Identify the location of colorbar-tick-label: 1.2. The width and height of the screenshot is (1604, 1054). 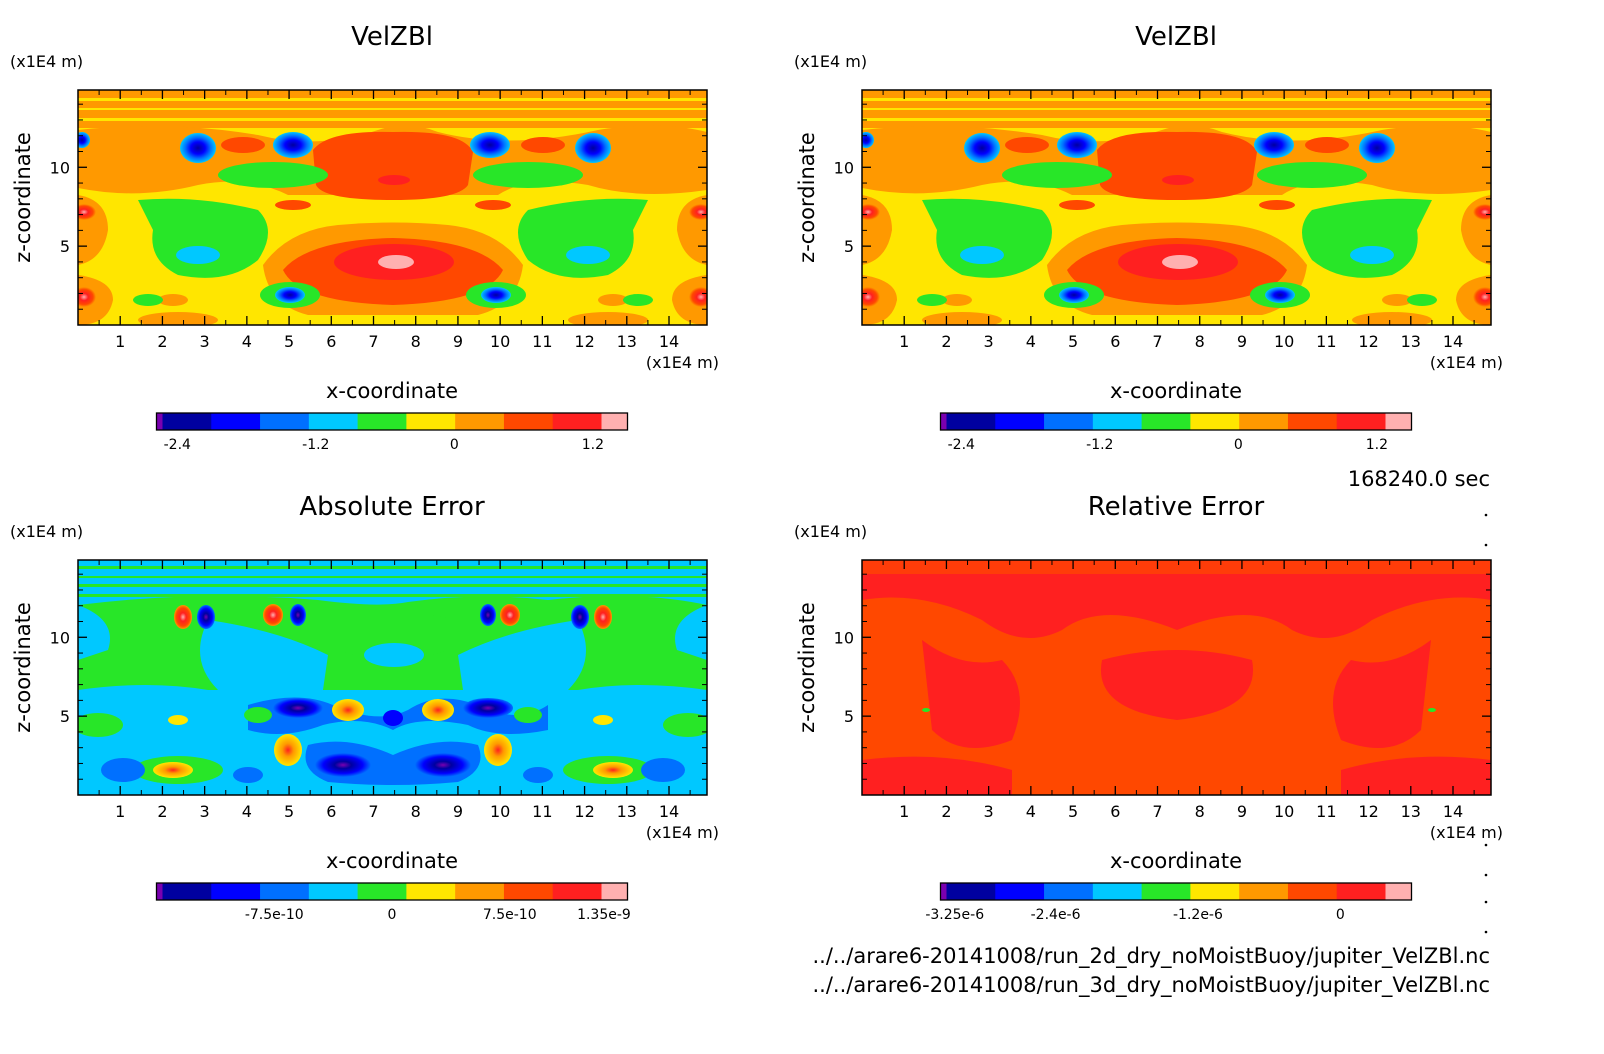
(593, 445).